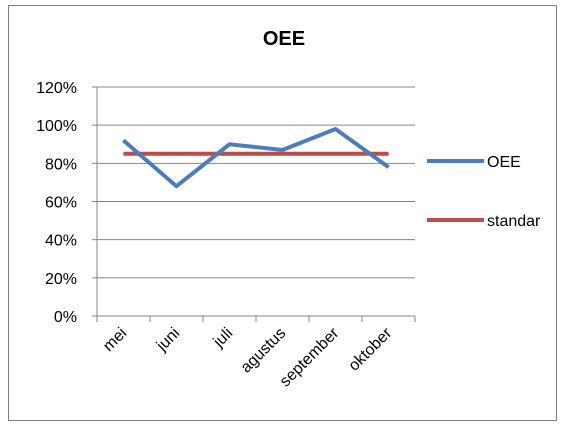 This screenshot has width=568, height=425. I want to click on y-tick-label: 60%, so click(61, 203).